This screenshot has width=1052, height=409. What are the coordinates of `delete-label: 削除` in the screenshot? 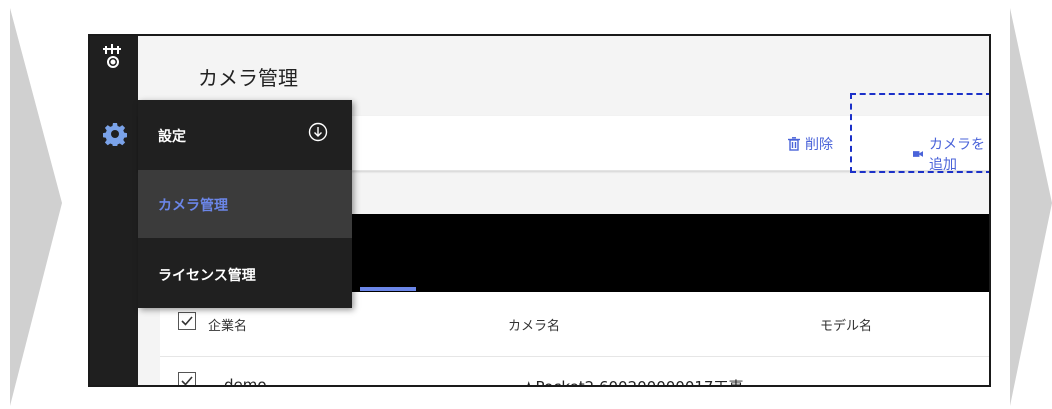 It's located at (819, 145).